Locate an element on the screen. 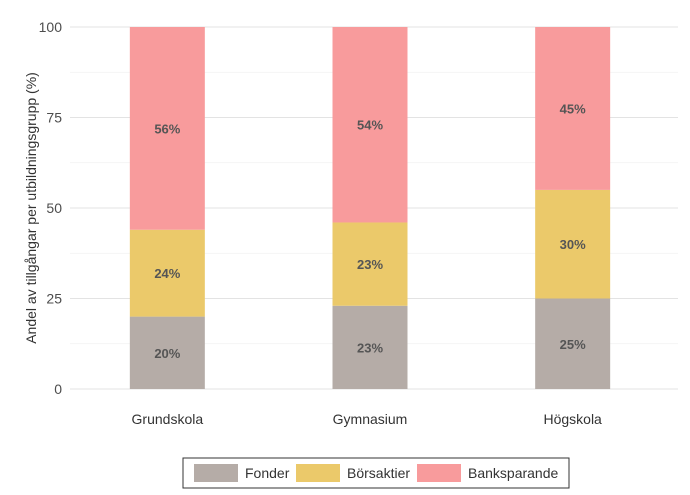 The width and height of the screenshot is (690, 495). legend-label-borsaktier: Börsaktier is located at coordinates (378, 473).